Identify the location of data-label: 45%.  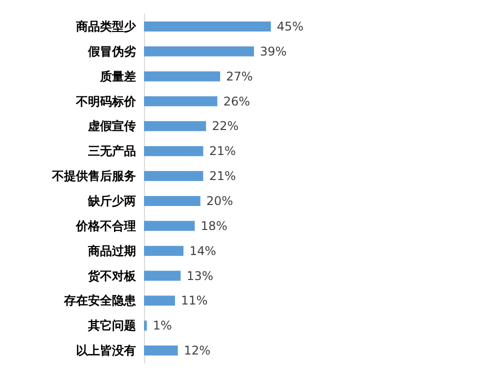
(290, 26).